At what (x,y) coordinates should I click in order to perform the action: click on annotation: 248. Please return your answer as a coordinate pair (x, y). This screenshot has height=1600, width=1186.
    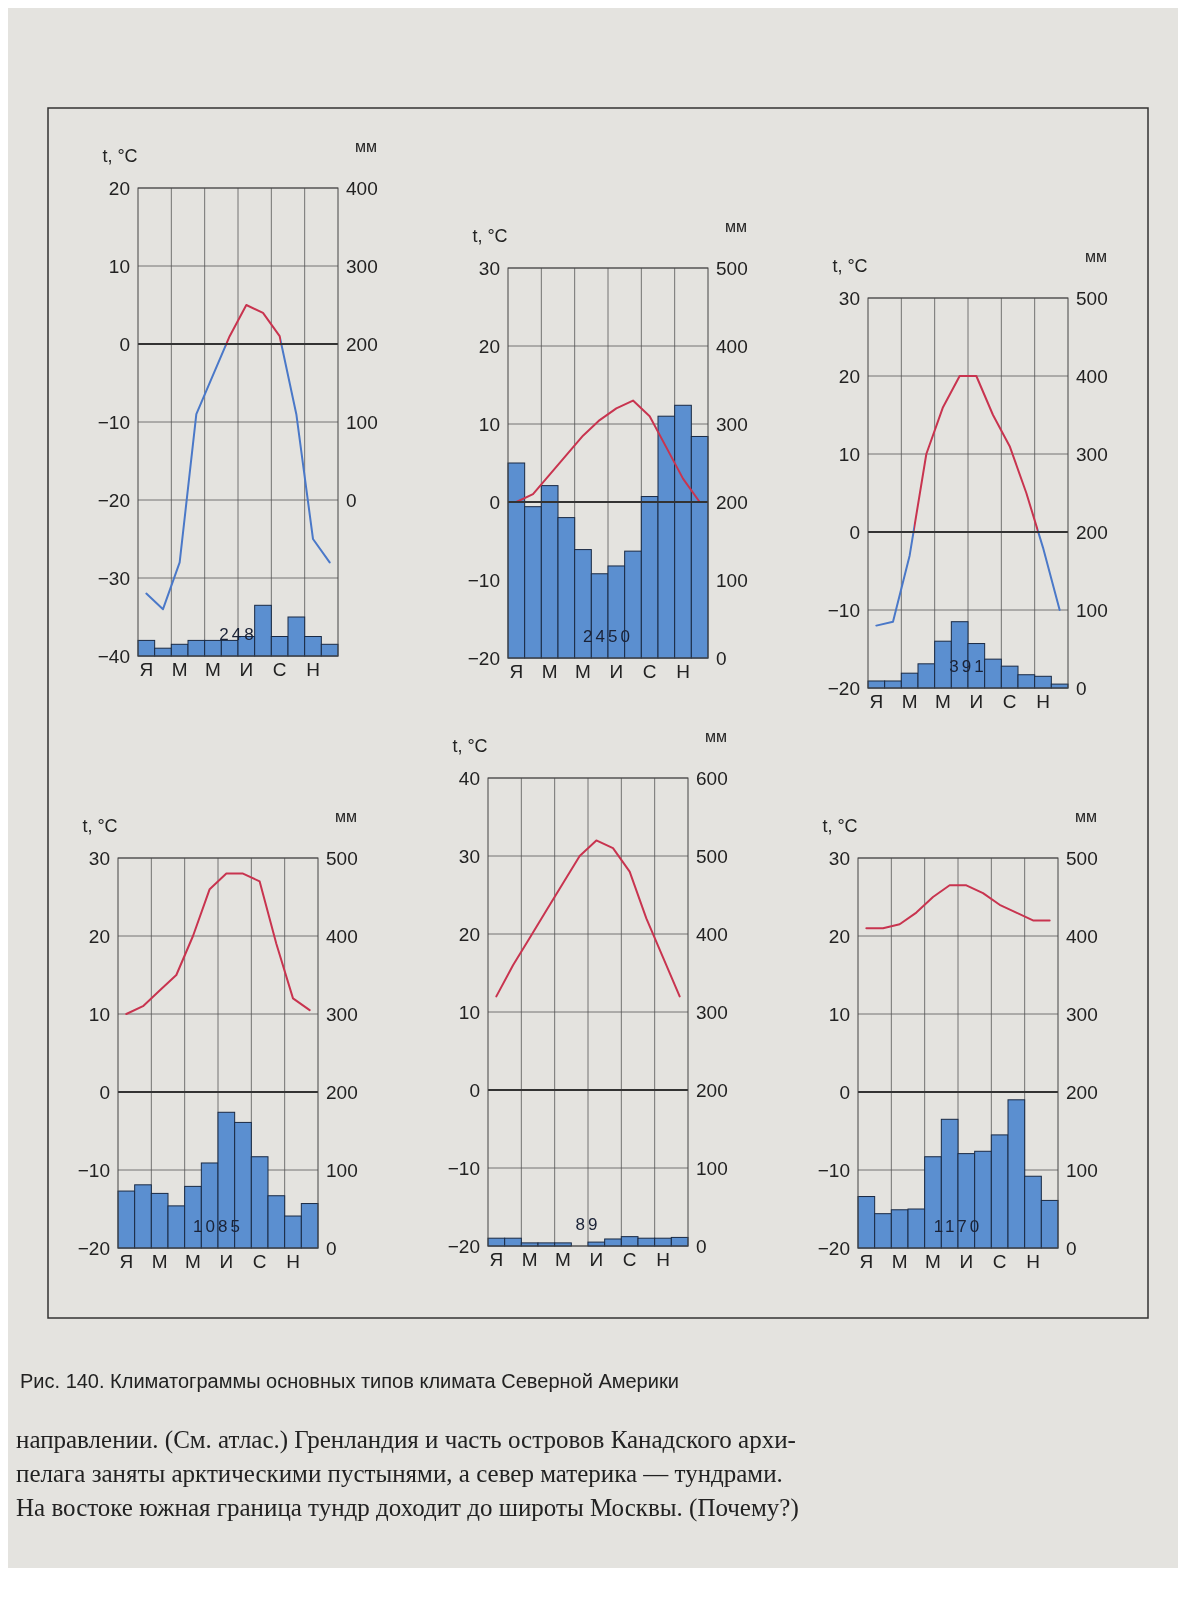
    Looking at the image, I should click on (238, 634).